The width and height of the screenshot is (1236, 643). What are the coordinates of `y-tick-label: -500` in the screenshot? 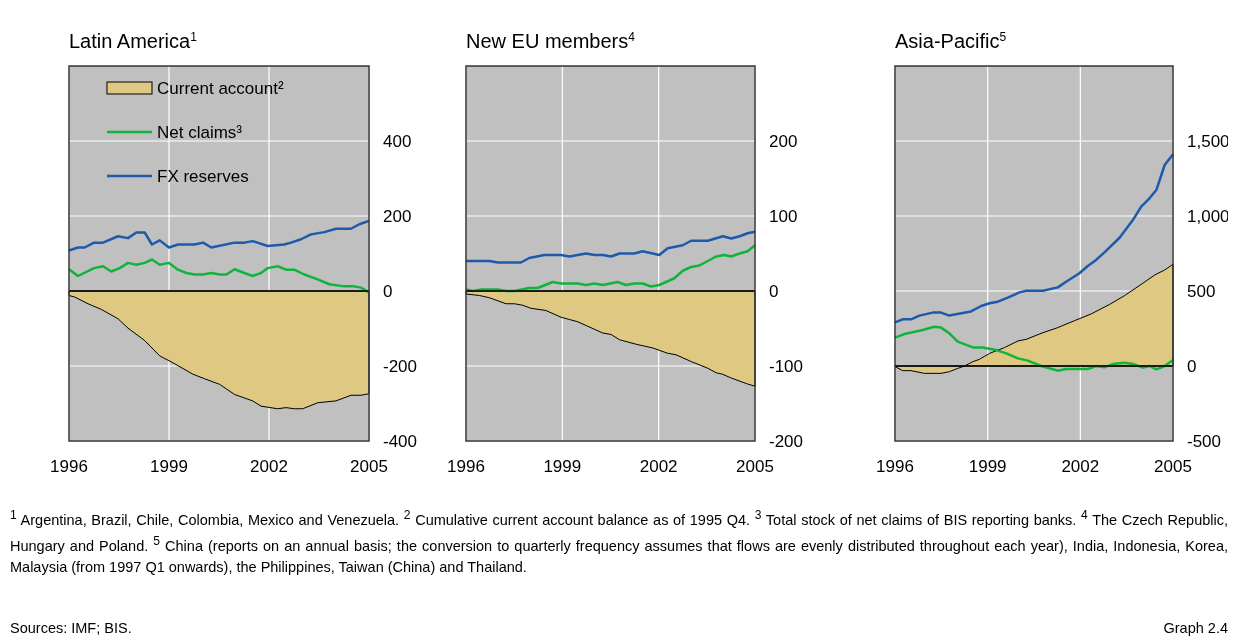 It's located at (1204, 441).